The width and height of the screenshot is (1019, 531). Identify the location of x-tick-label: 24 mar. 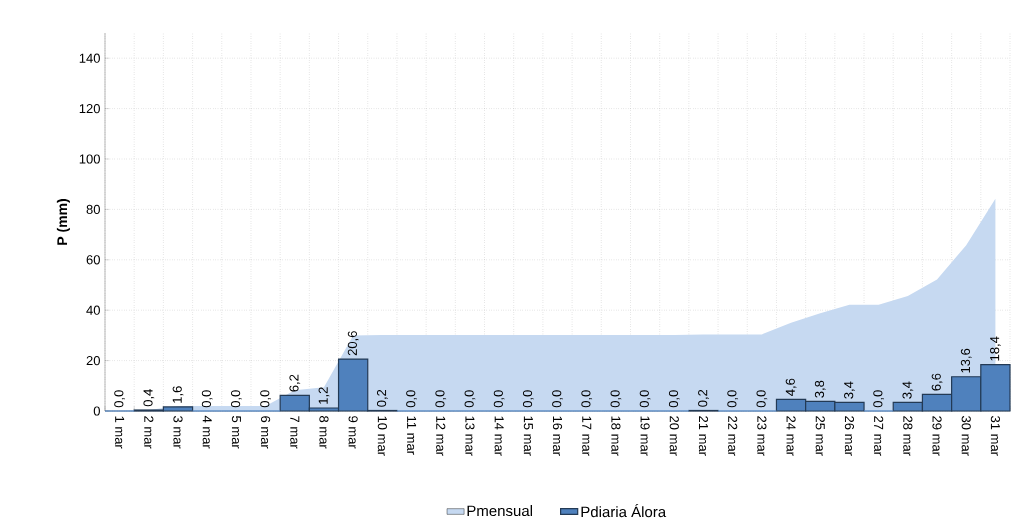
(791, 436).